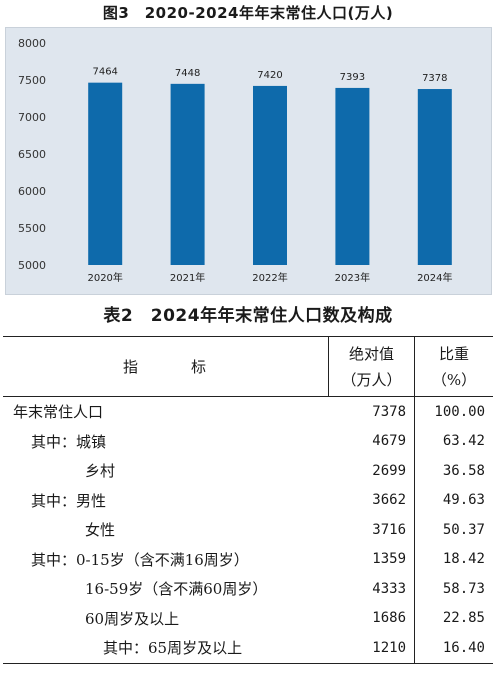 This screenshot has width=496, height=673. I want to click on x-tick-label: 2020年, so click(104, 277).